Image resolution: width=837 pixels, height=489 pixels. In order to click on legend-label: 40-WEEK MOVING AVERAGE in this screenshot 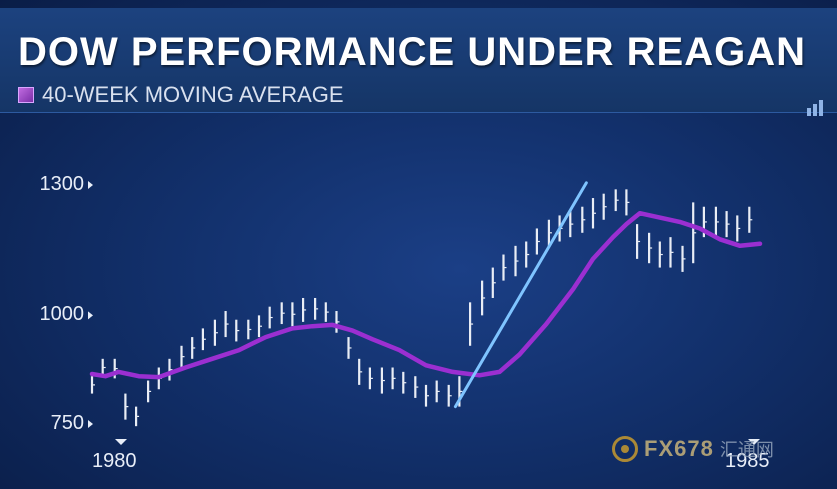, I will do `click(193, 94)`.